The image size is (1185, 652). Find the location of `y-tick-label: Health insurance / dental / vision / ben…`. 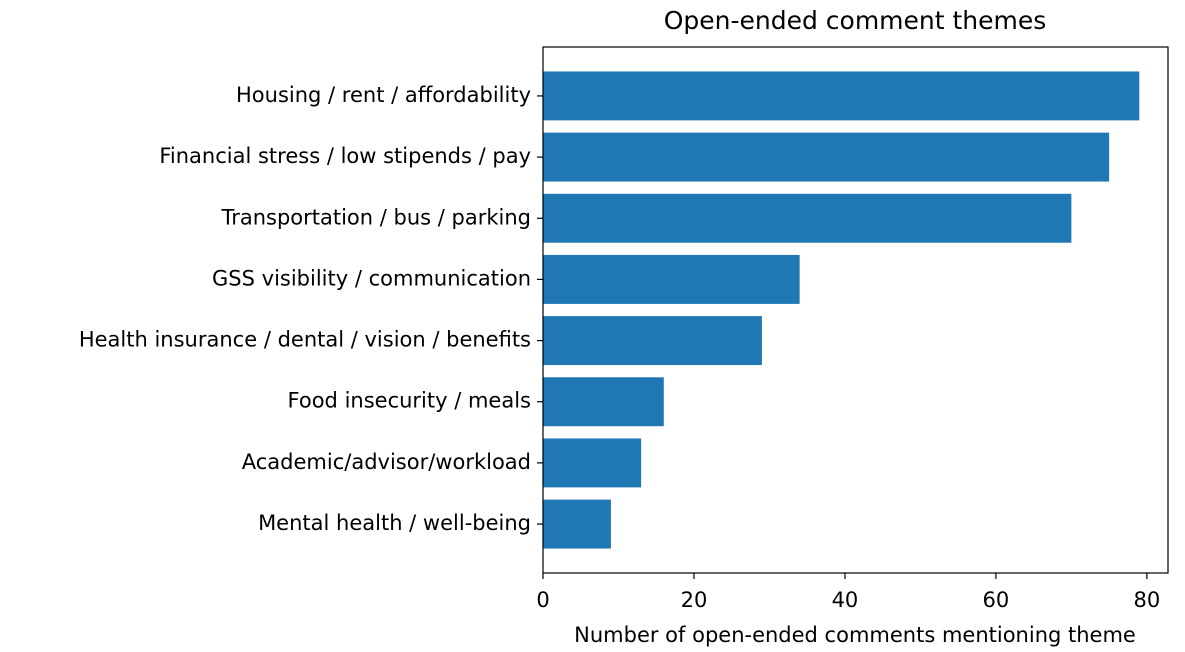

y-tick-label: Health insurance / dental / vision / ben… is located at coordinates (305, 340).